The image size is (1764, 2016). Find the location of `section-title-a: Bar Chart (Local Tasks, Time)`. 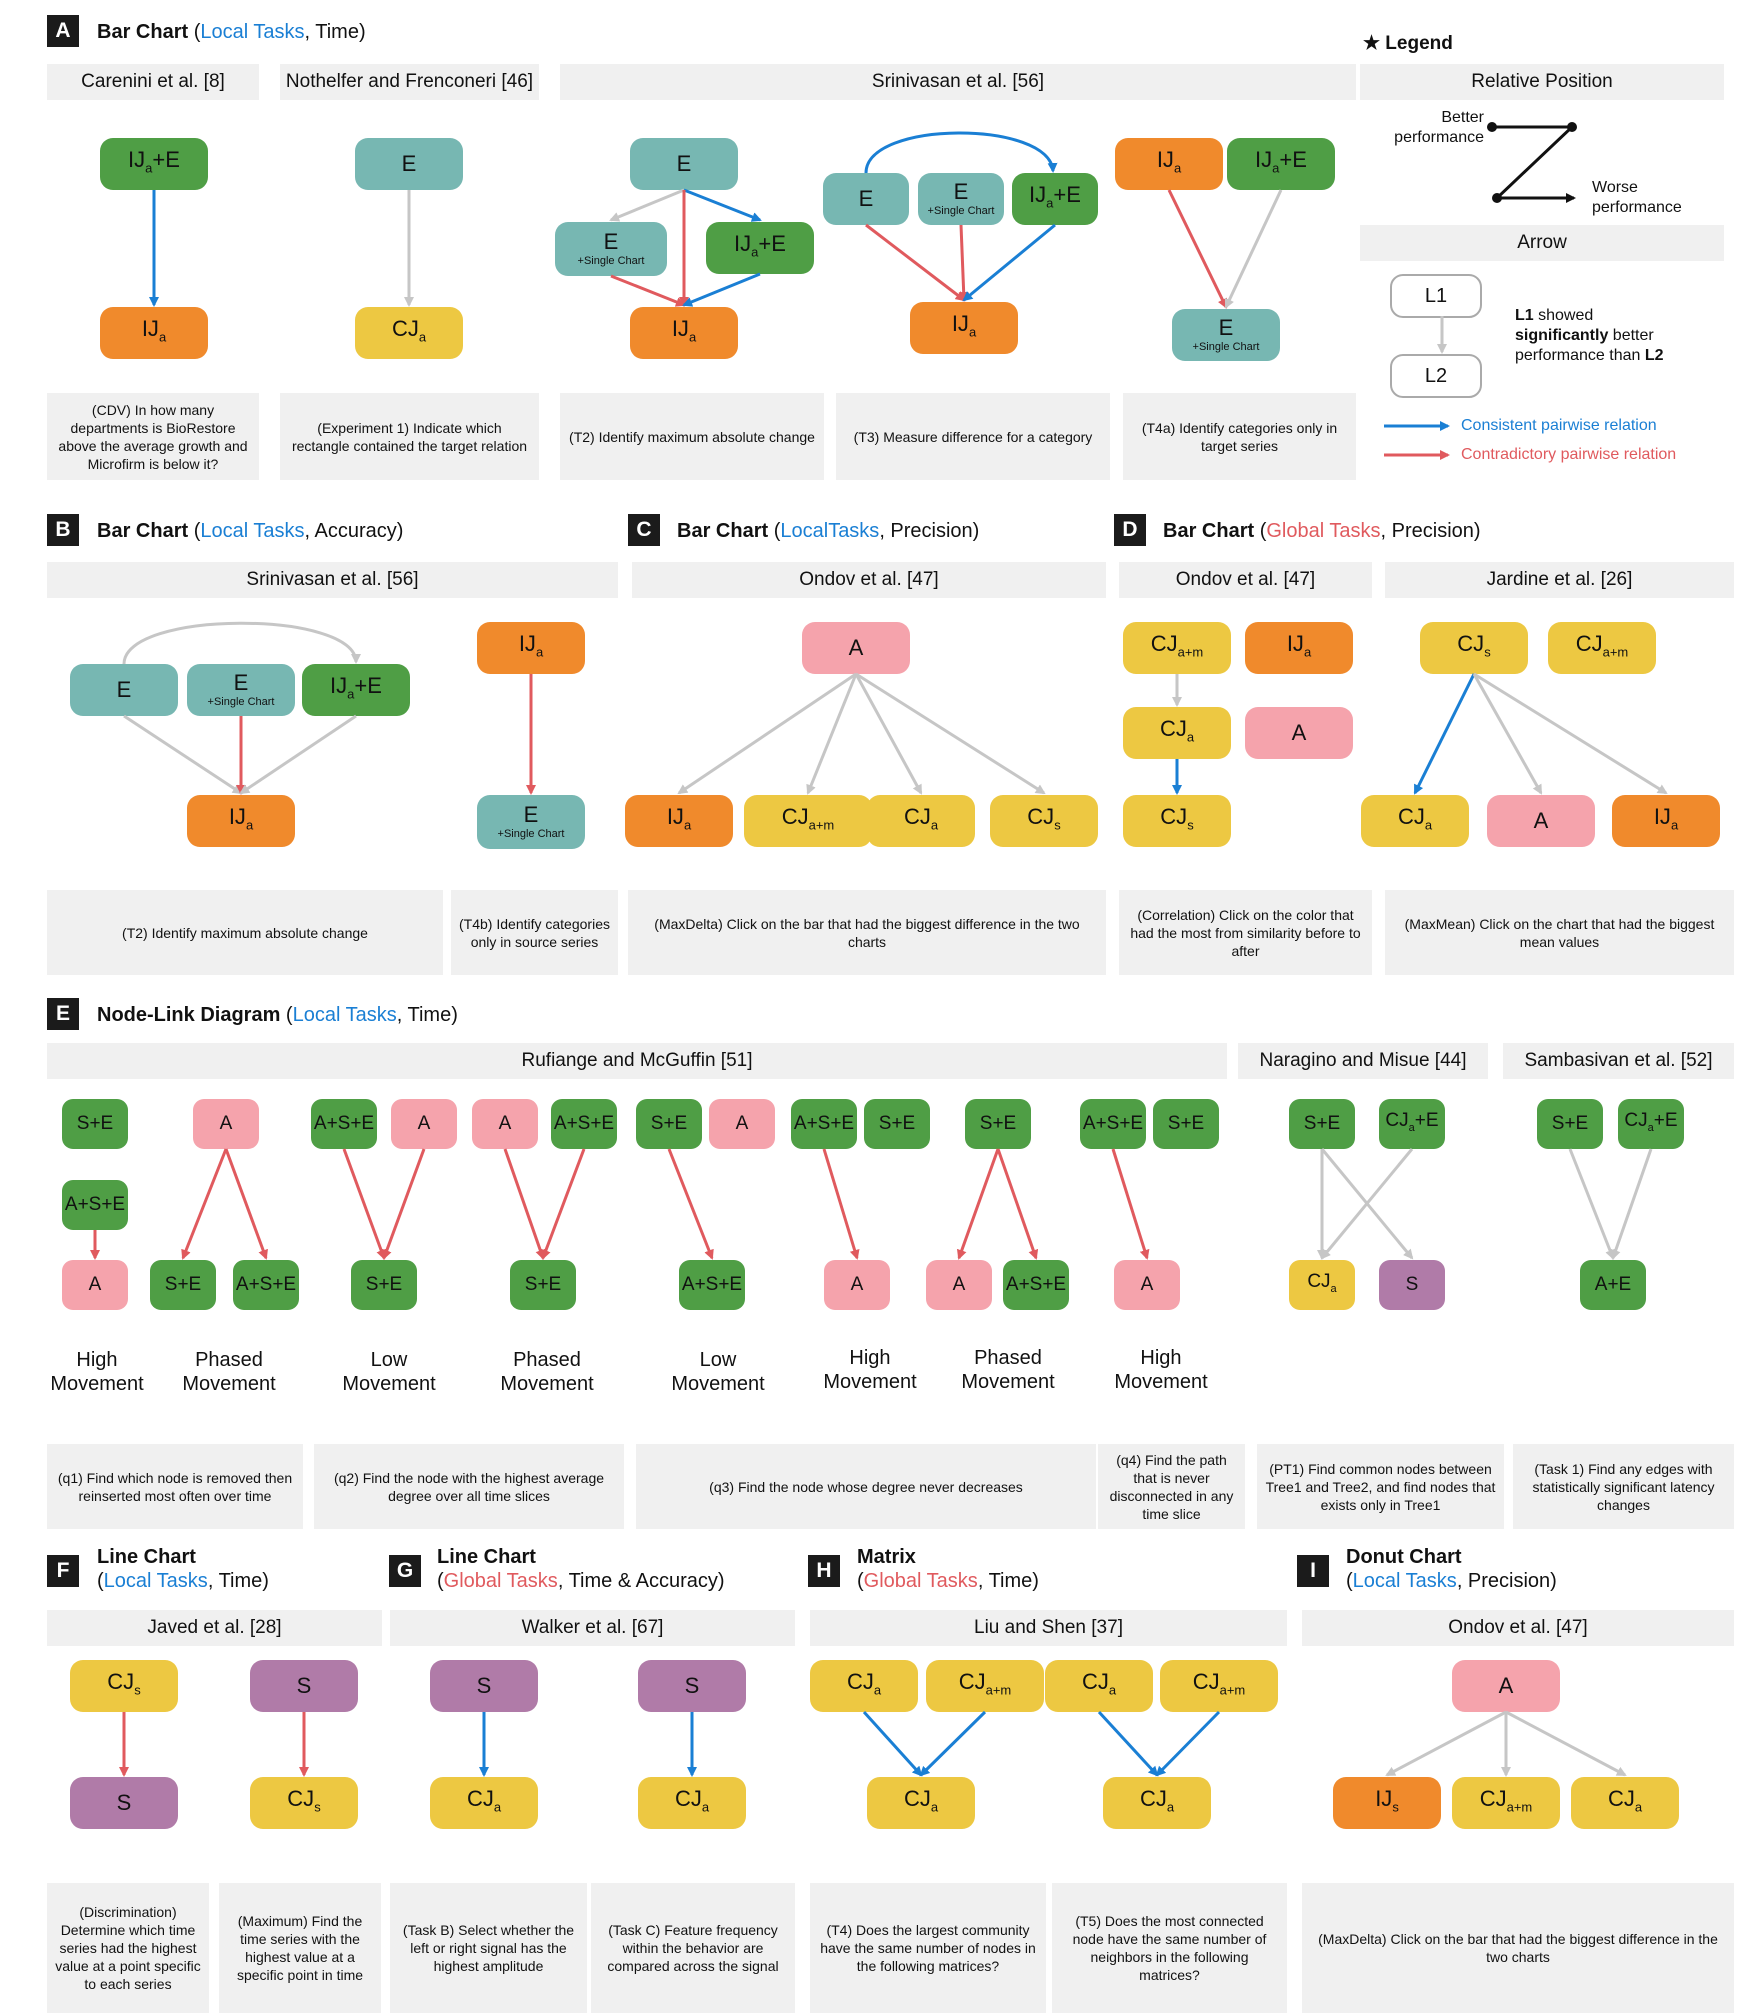

section-title-a: Bar Chart (Local Tasks, Time) is located at coordinates (231, 32).